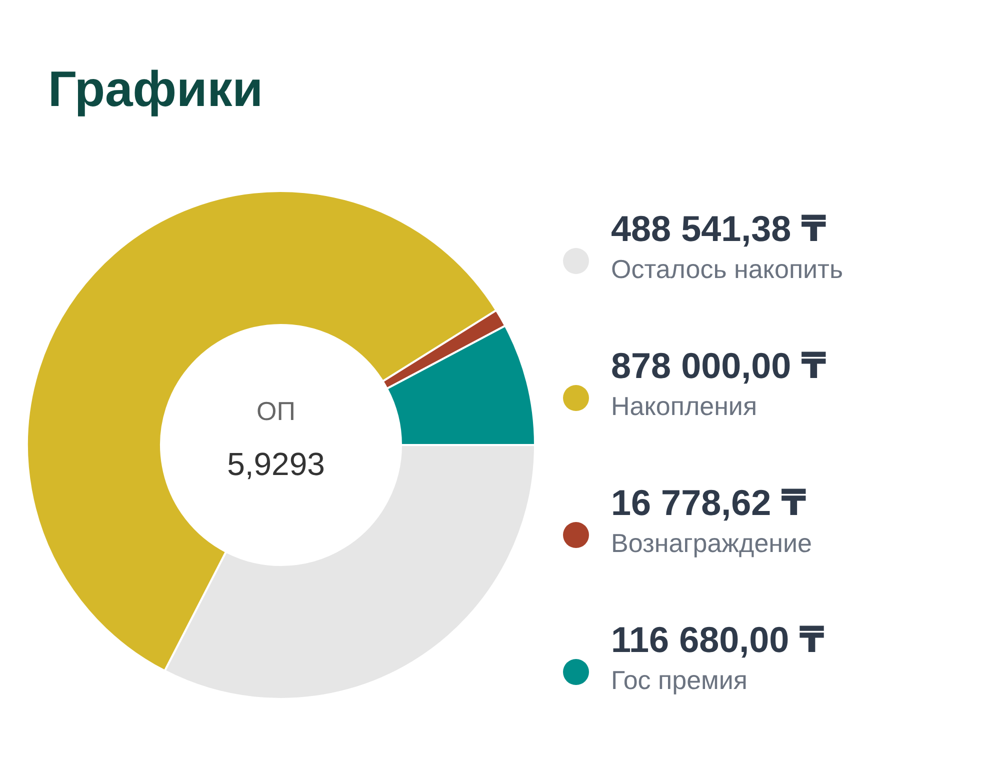 The image size is (1000, 778). I want to click on text: 5,9293, so click(276, 464).